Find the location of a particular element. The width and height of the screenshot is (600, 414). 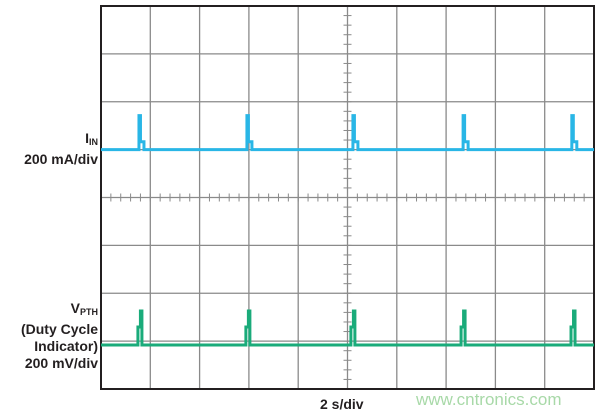

watermark: www.cntronics.com is located at coordinates (489, 399).